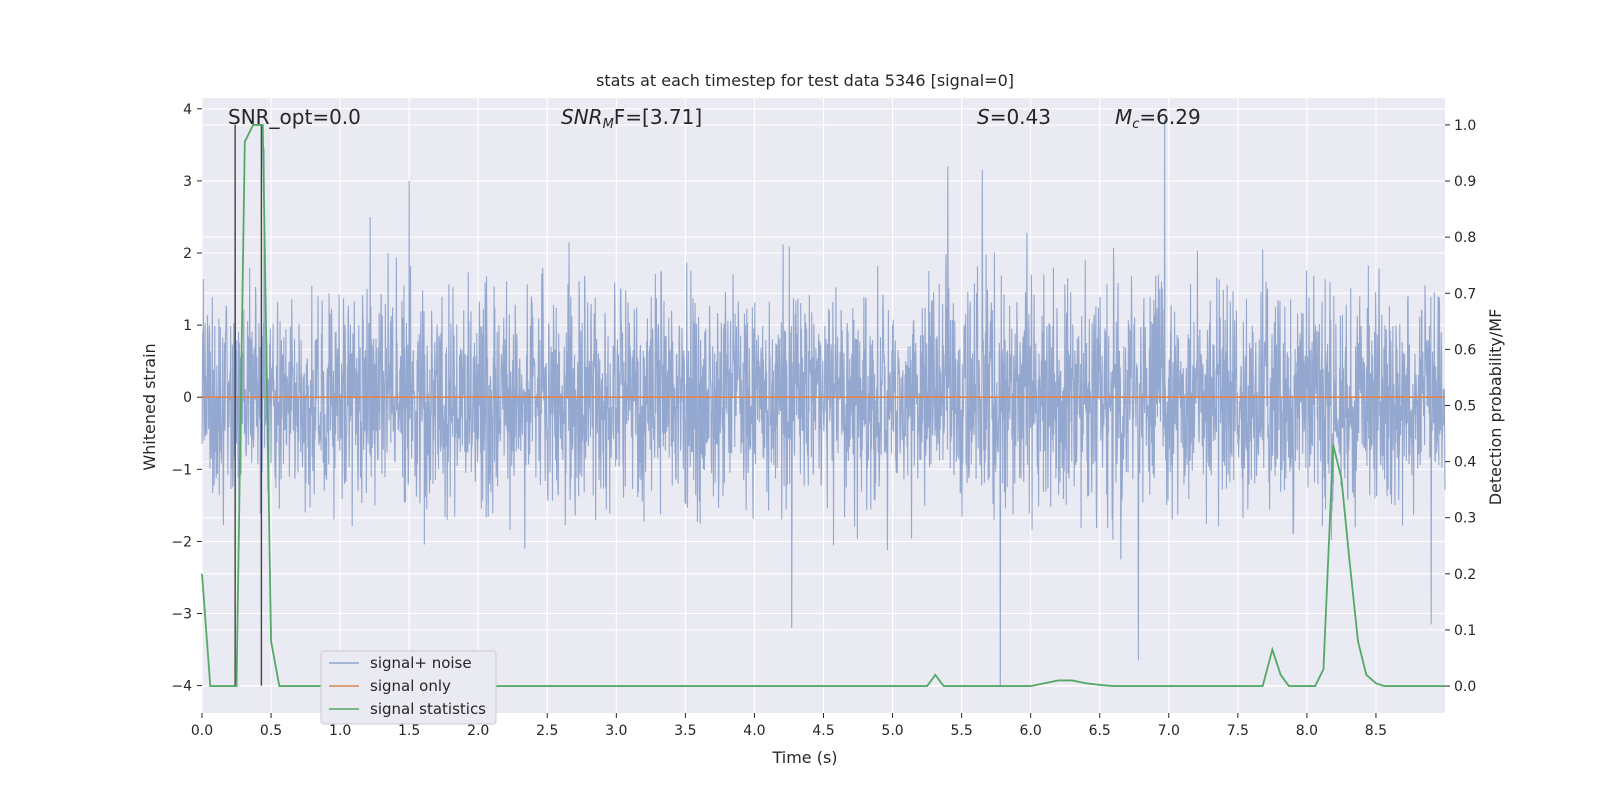 The height and width of the screenshot is (800, 1600). What do you see at coordinates (1465, 519) in the screenshot?
I see `y-right-tick-label: 0.3` at bounding box center [1465, 519].